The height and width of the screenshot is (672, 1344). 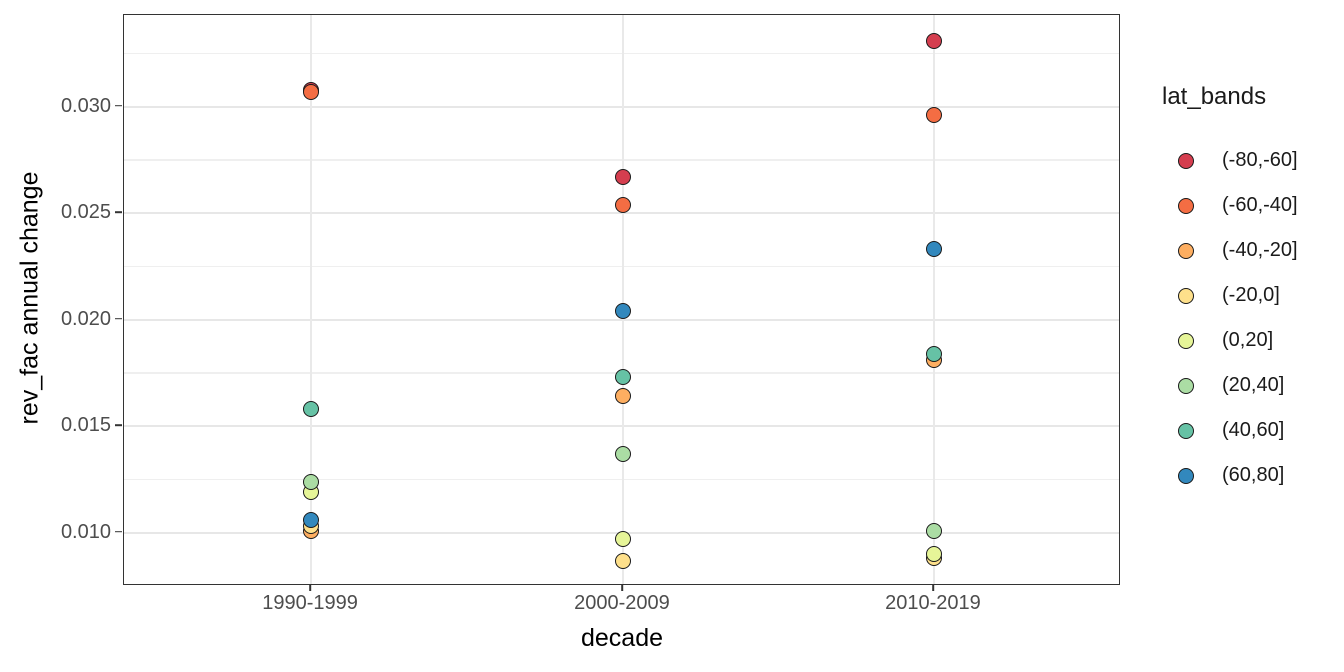 What do you see at coordinates (622, 638) in the screenshot?
I see `x-axis-title: decade` at bounding box center [622, 638].